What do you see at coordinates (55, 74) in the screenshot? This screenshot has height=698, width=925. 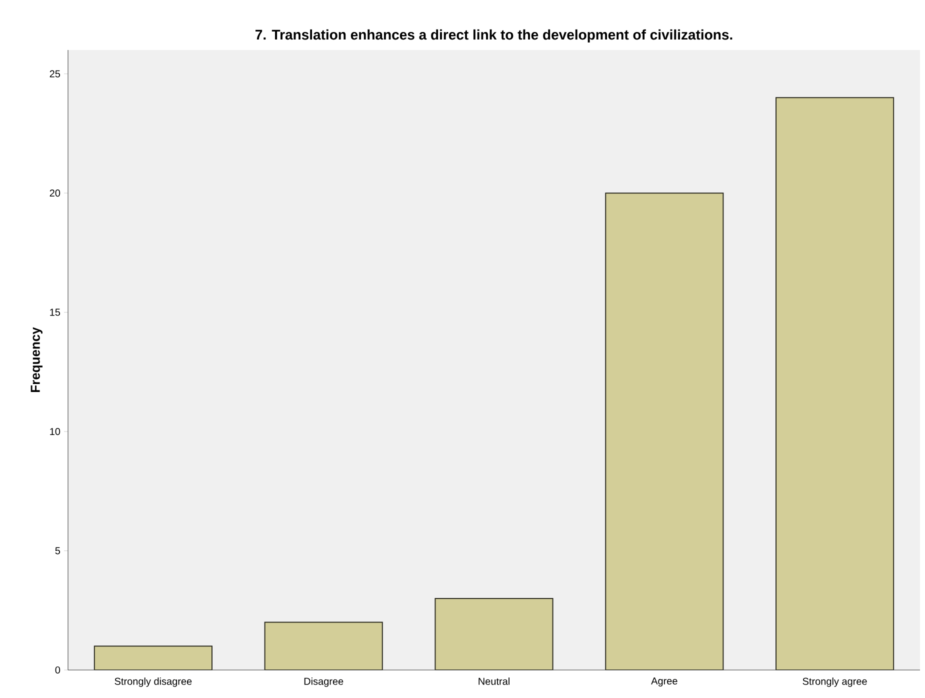 I see `y-tick-label: 25` at bounding box center [55, 74].